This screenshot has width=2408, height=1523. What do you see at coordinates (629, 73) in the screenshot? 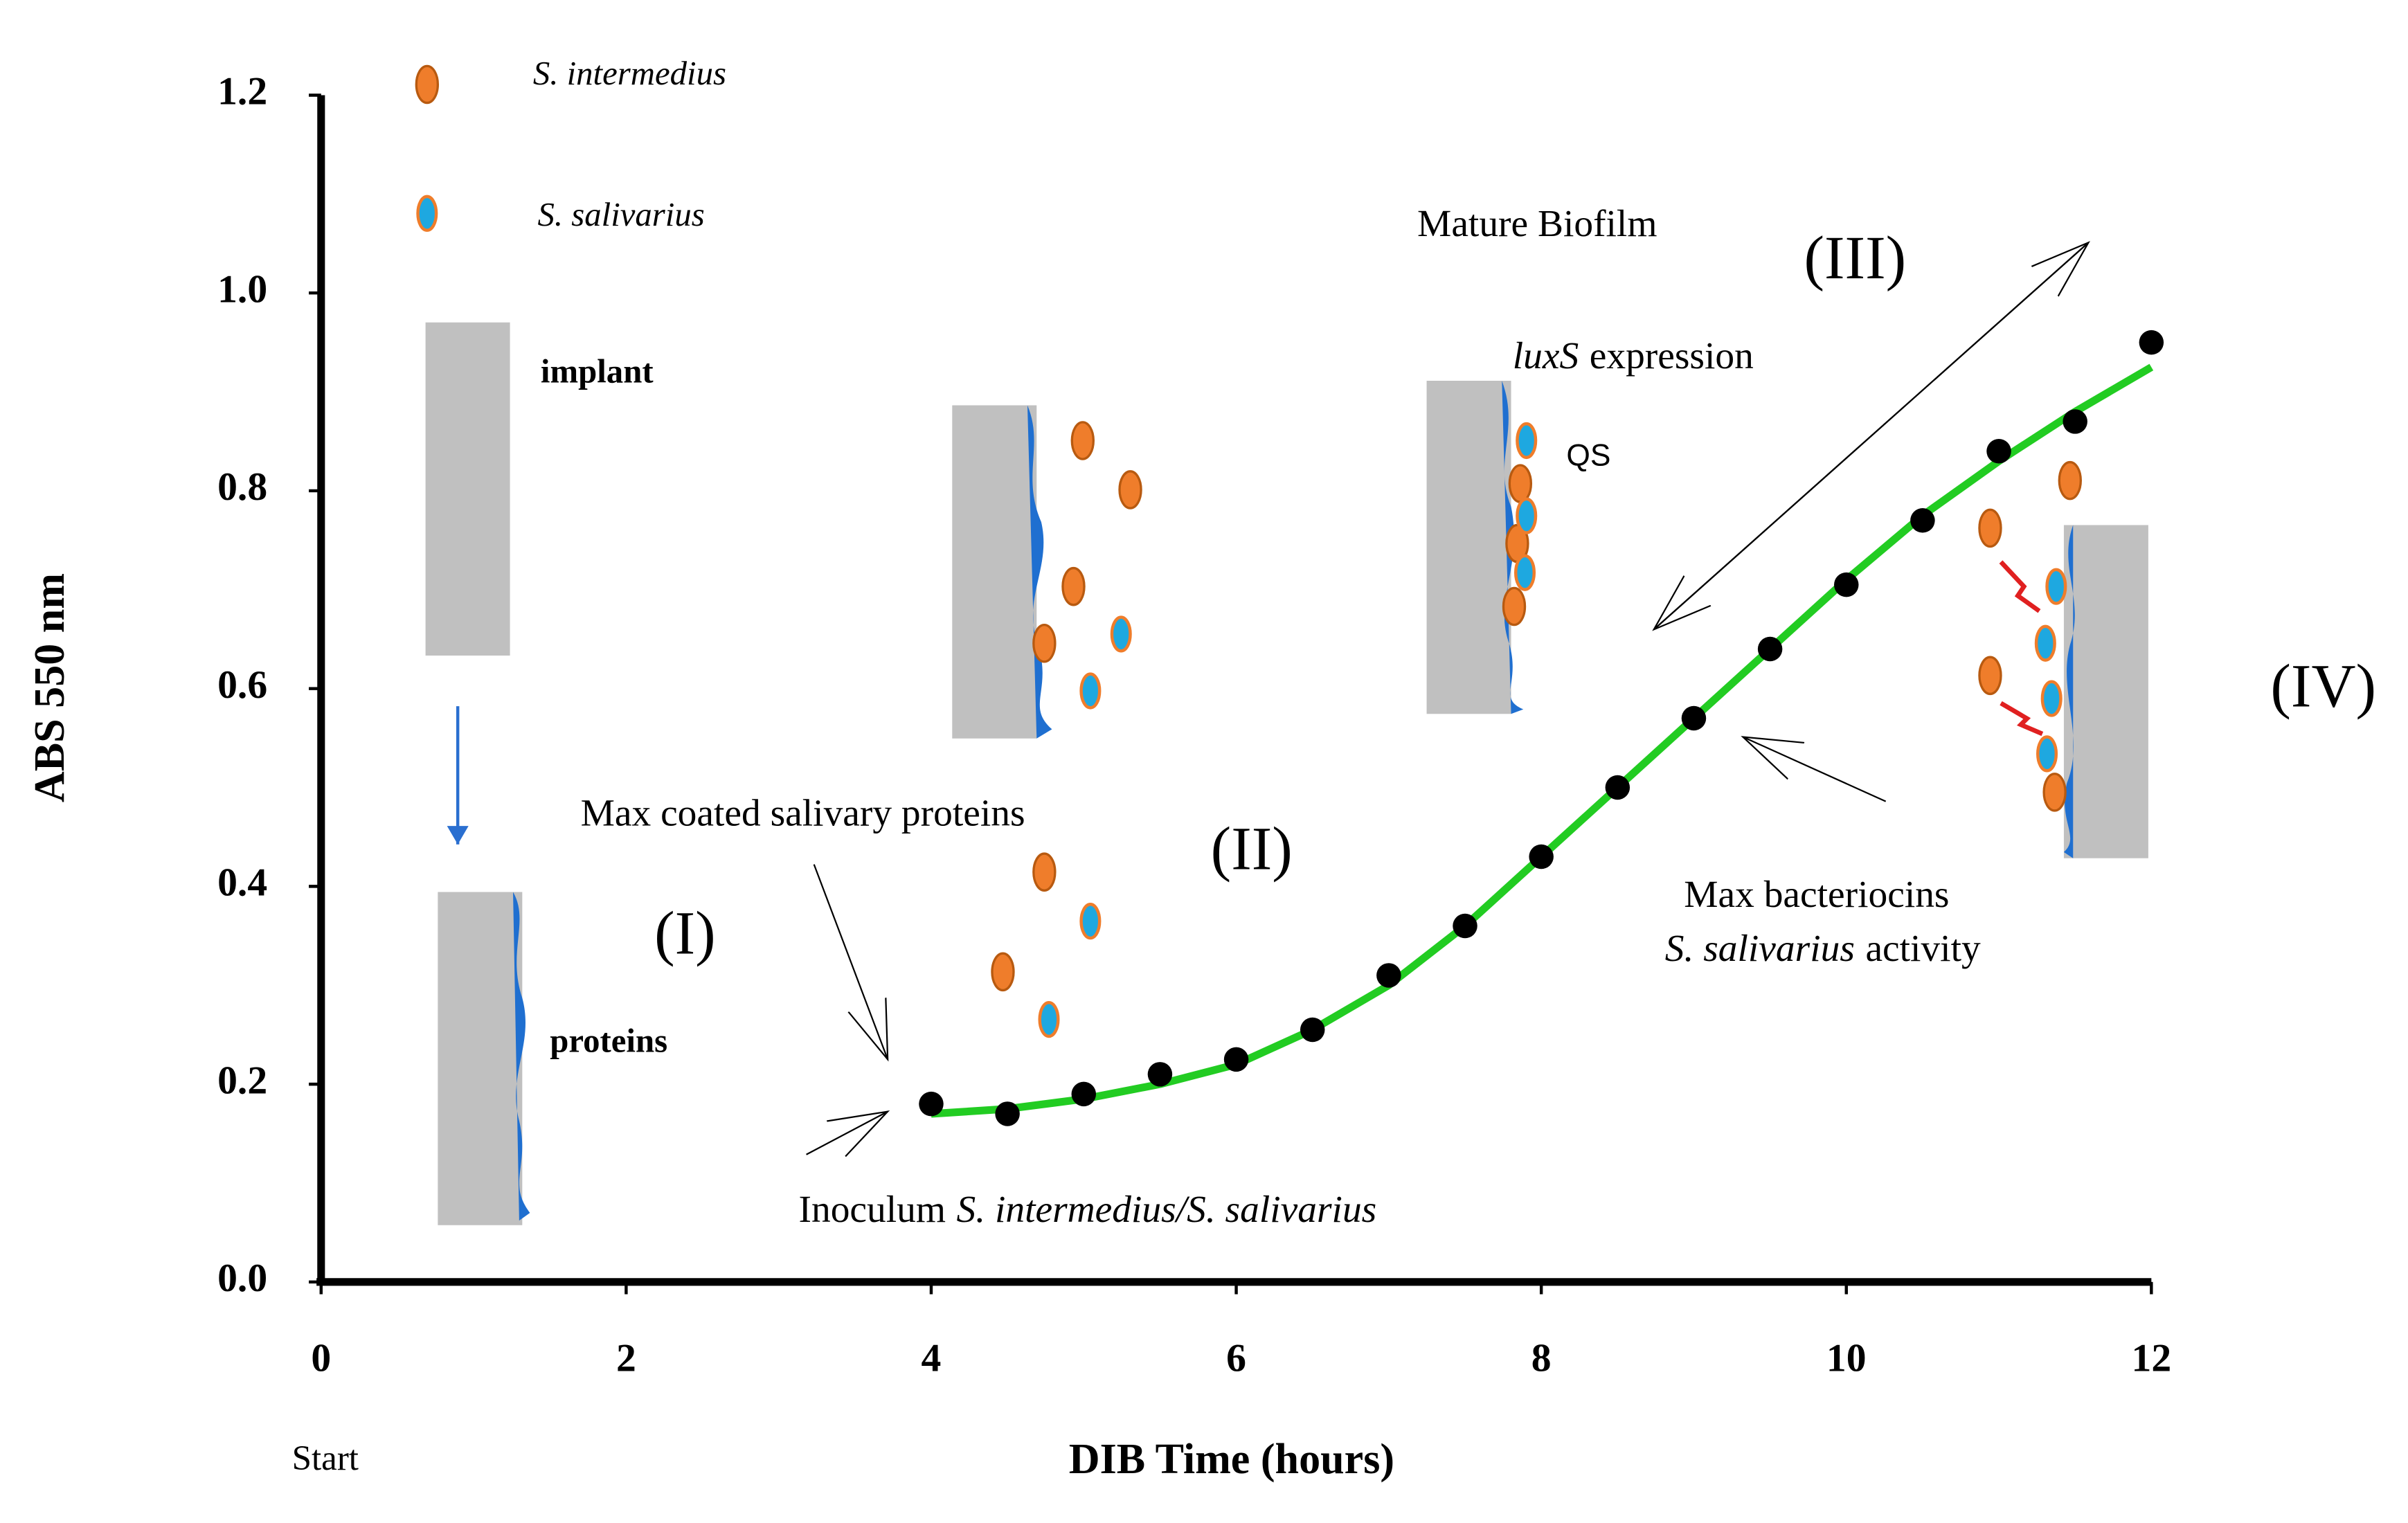
I see `annotation: S. intermedius` at bounding box center [629, 73].